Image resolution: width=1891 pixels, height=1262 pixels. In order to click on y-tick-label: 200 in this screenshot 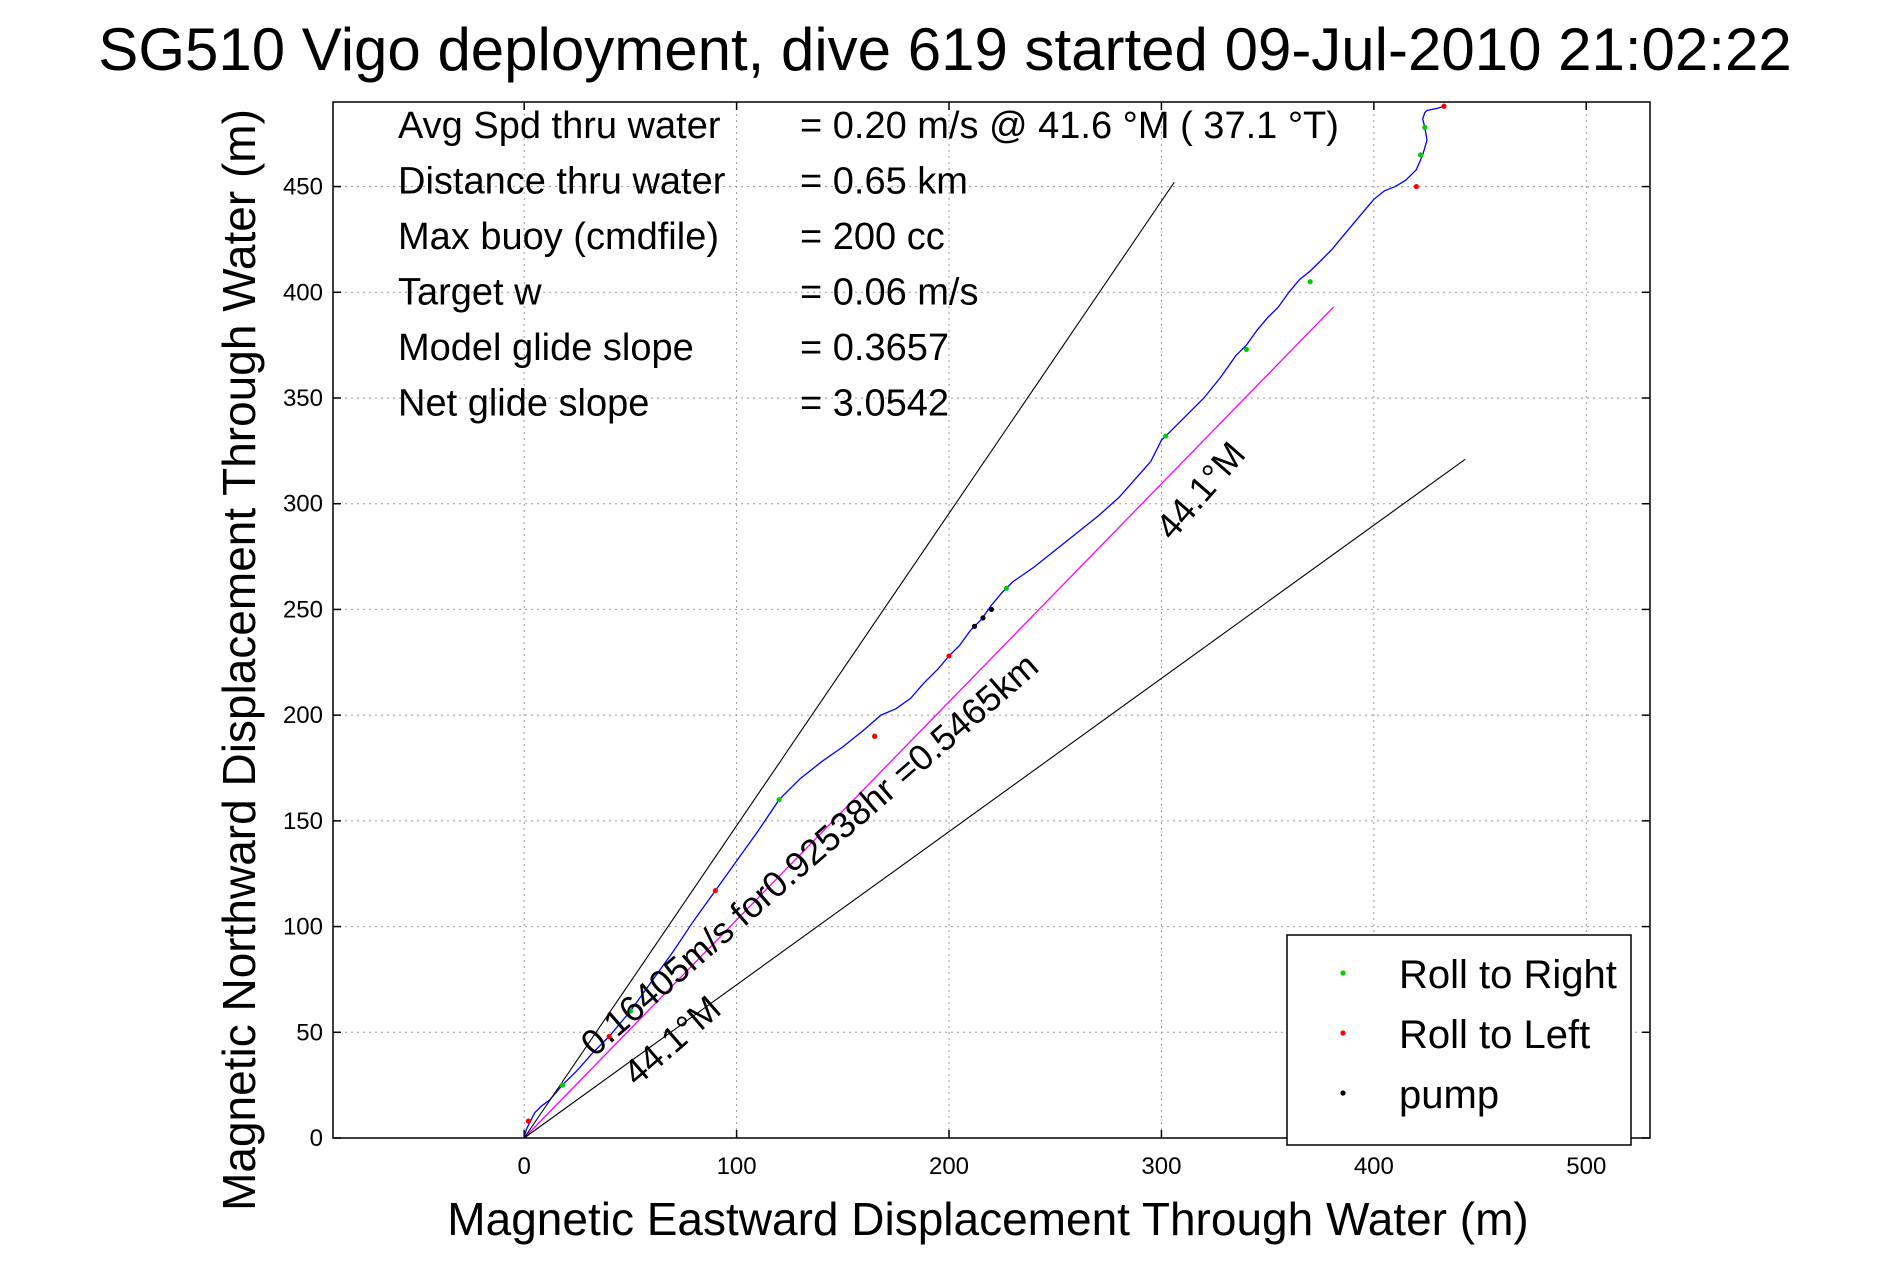, I will do `click(303, 715)`.